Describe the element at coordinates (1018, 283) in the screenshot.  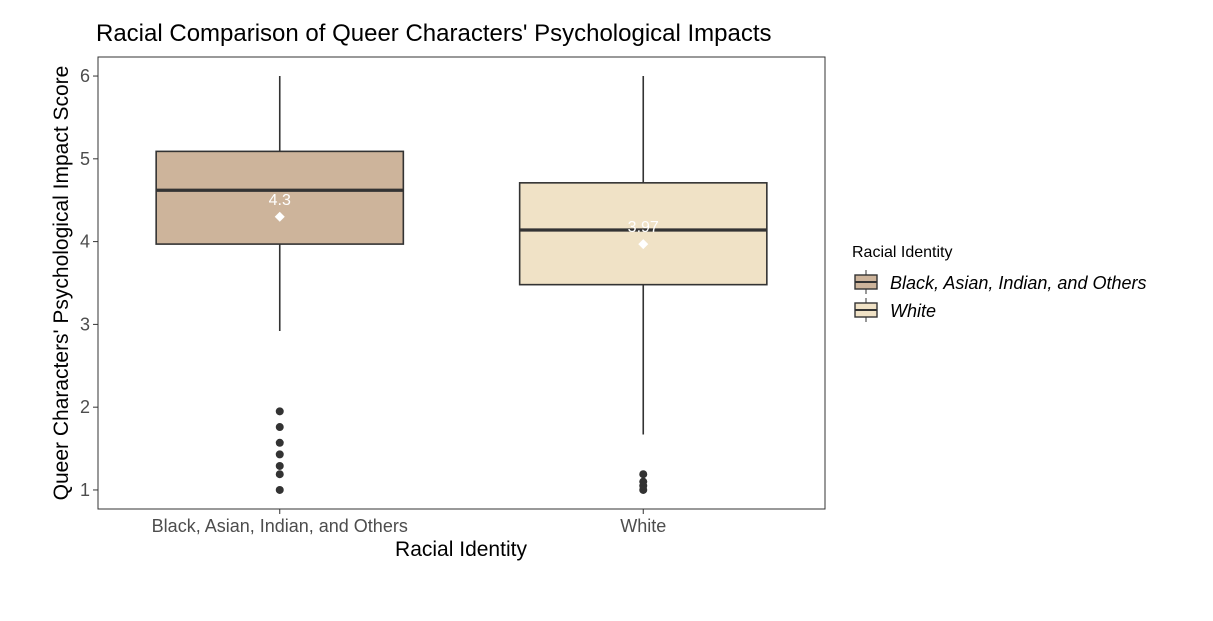
I see `legend-label: Black, Asian, Indian, and Others` at that location.